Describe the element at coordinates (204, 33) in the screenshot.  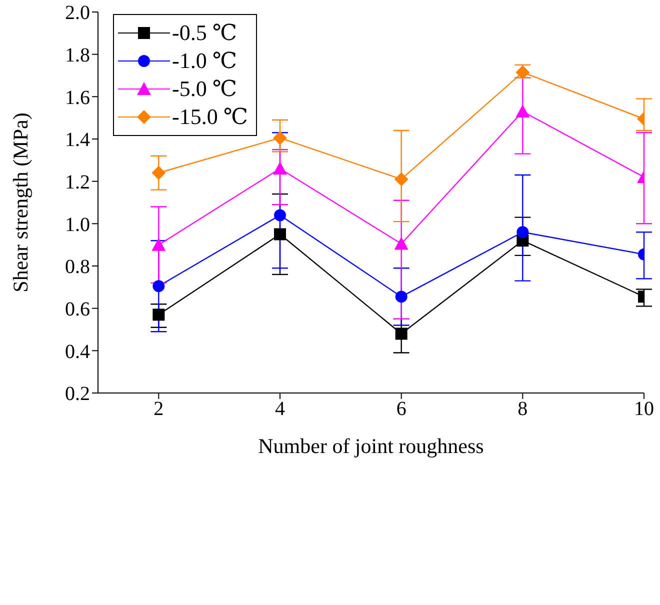
I see `legend-label: -0.5 ℃` at that location.